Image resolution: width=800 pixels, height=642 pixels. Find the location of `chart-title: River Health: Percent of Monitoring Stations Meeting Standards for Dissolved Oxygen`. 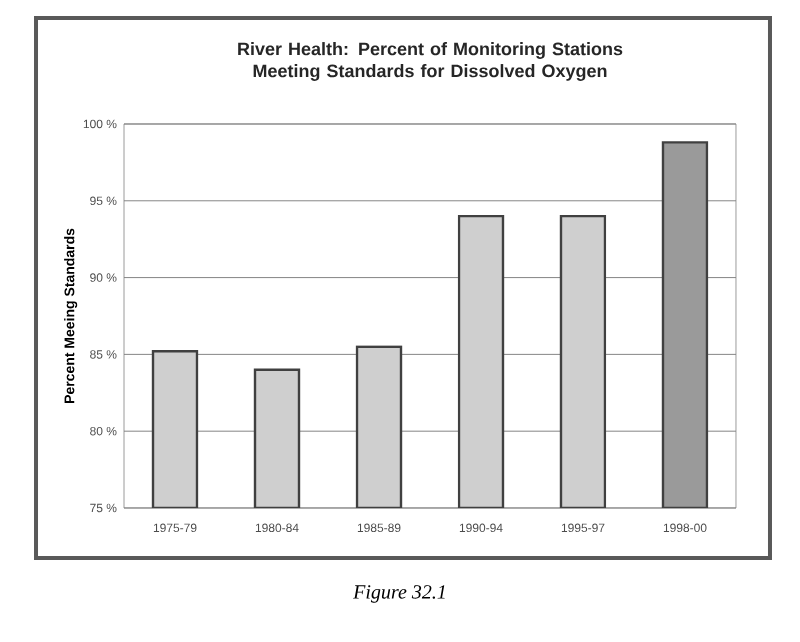

chart-title: River Health: Percent of Monitoring Stations Meeting Standards for Dissolved Oxygen is located at coordinates (430, 61).